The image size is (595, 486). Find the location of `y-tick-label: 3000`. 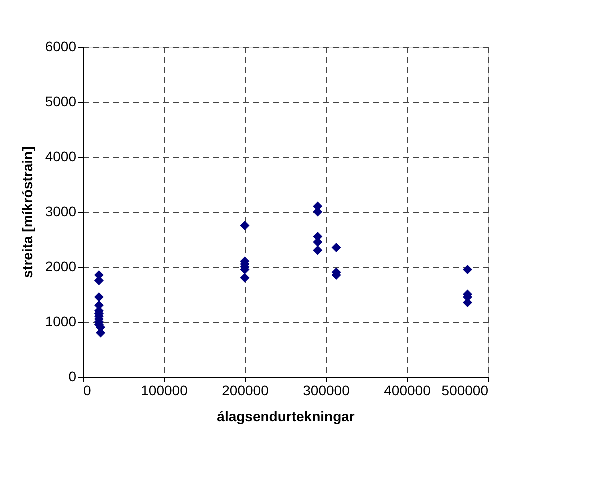

y-tick-label: 3000 is located at coordinates (61, 212).